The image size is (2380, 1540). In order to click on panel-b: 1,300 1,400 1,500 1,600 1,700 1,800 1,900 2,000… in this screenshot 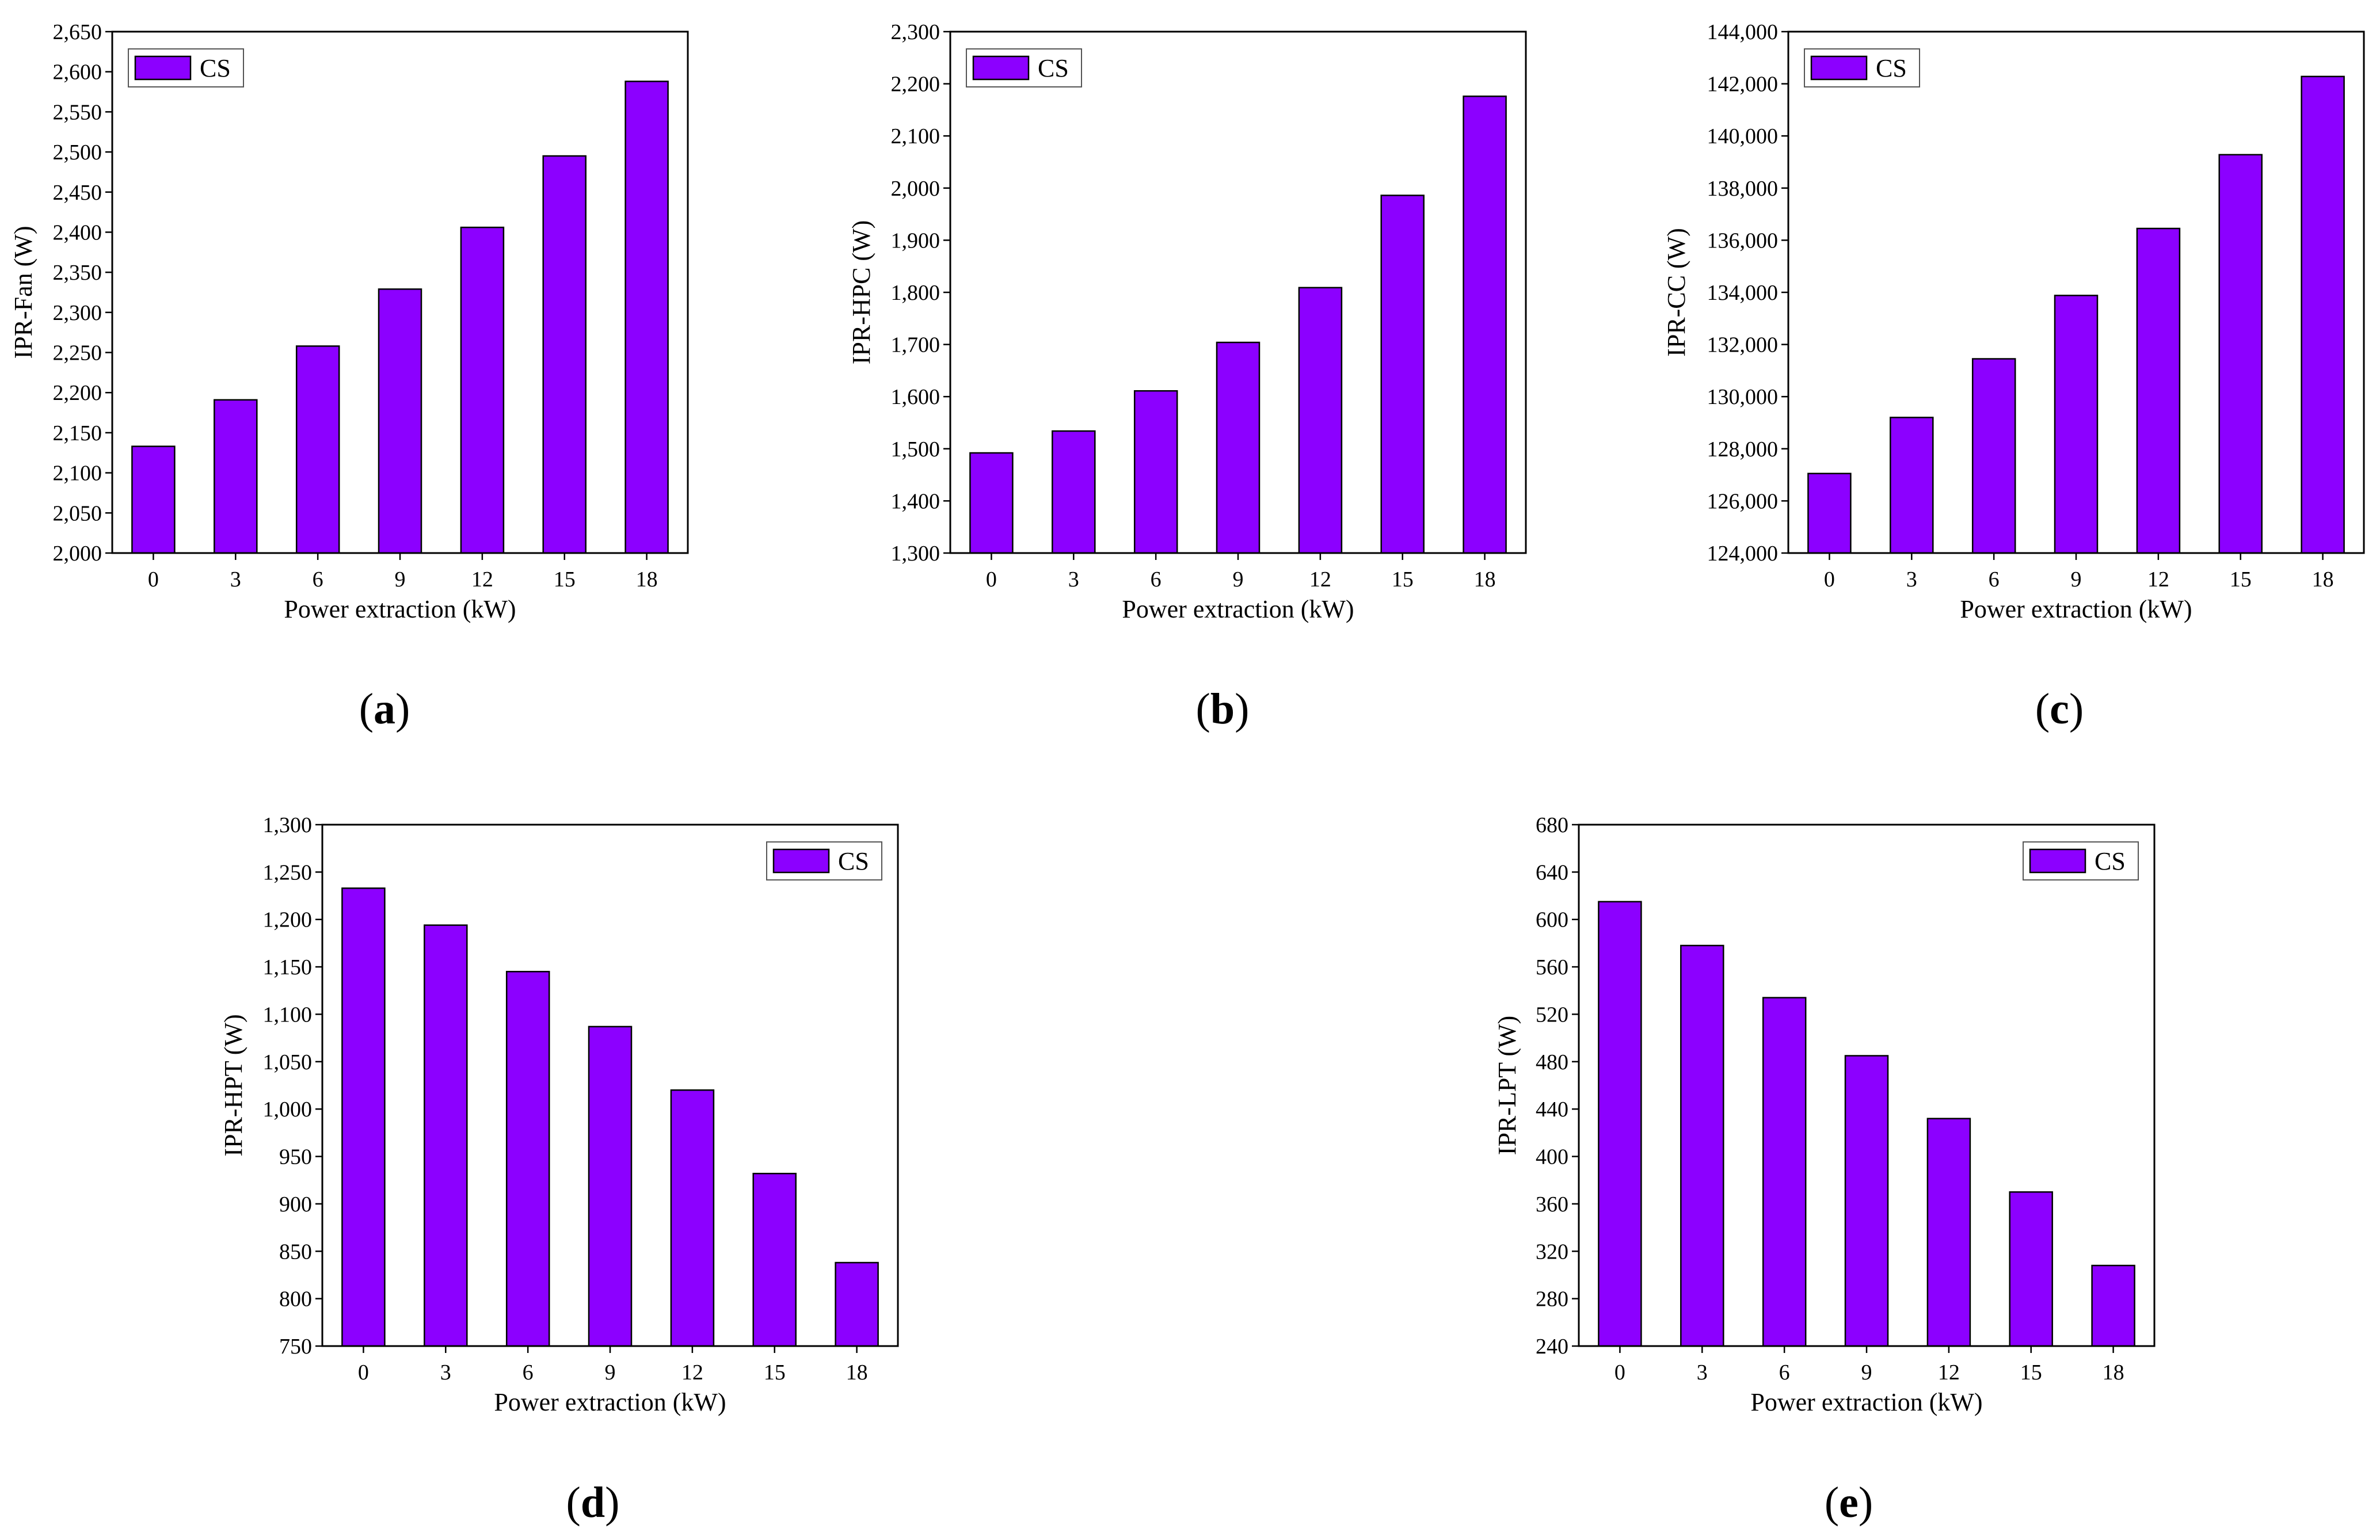, I will do `click(1187, 321)`.